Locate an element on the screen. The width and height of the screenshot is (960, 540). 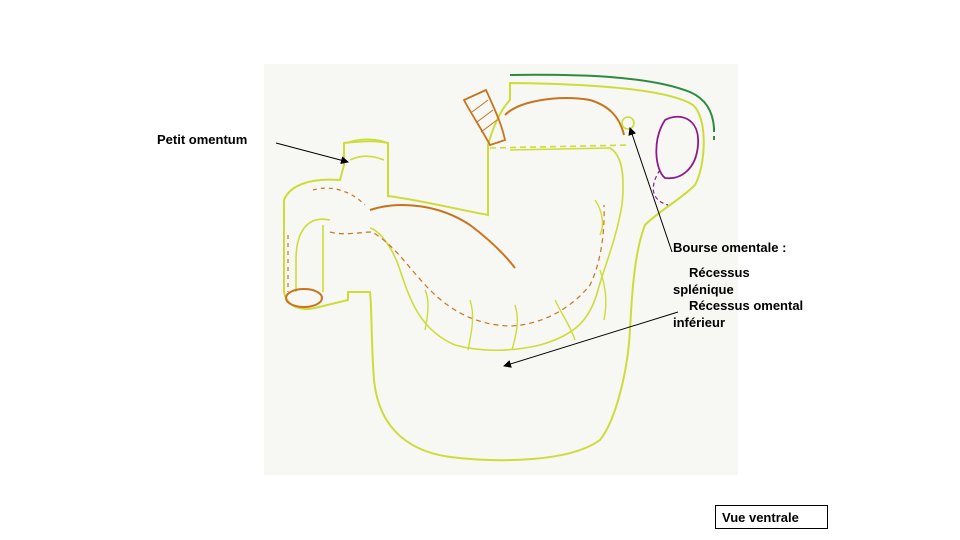
label-recessus-inferieur-line2: inférieur is located at coordinates (699, 322).